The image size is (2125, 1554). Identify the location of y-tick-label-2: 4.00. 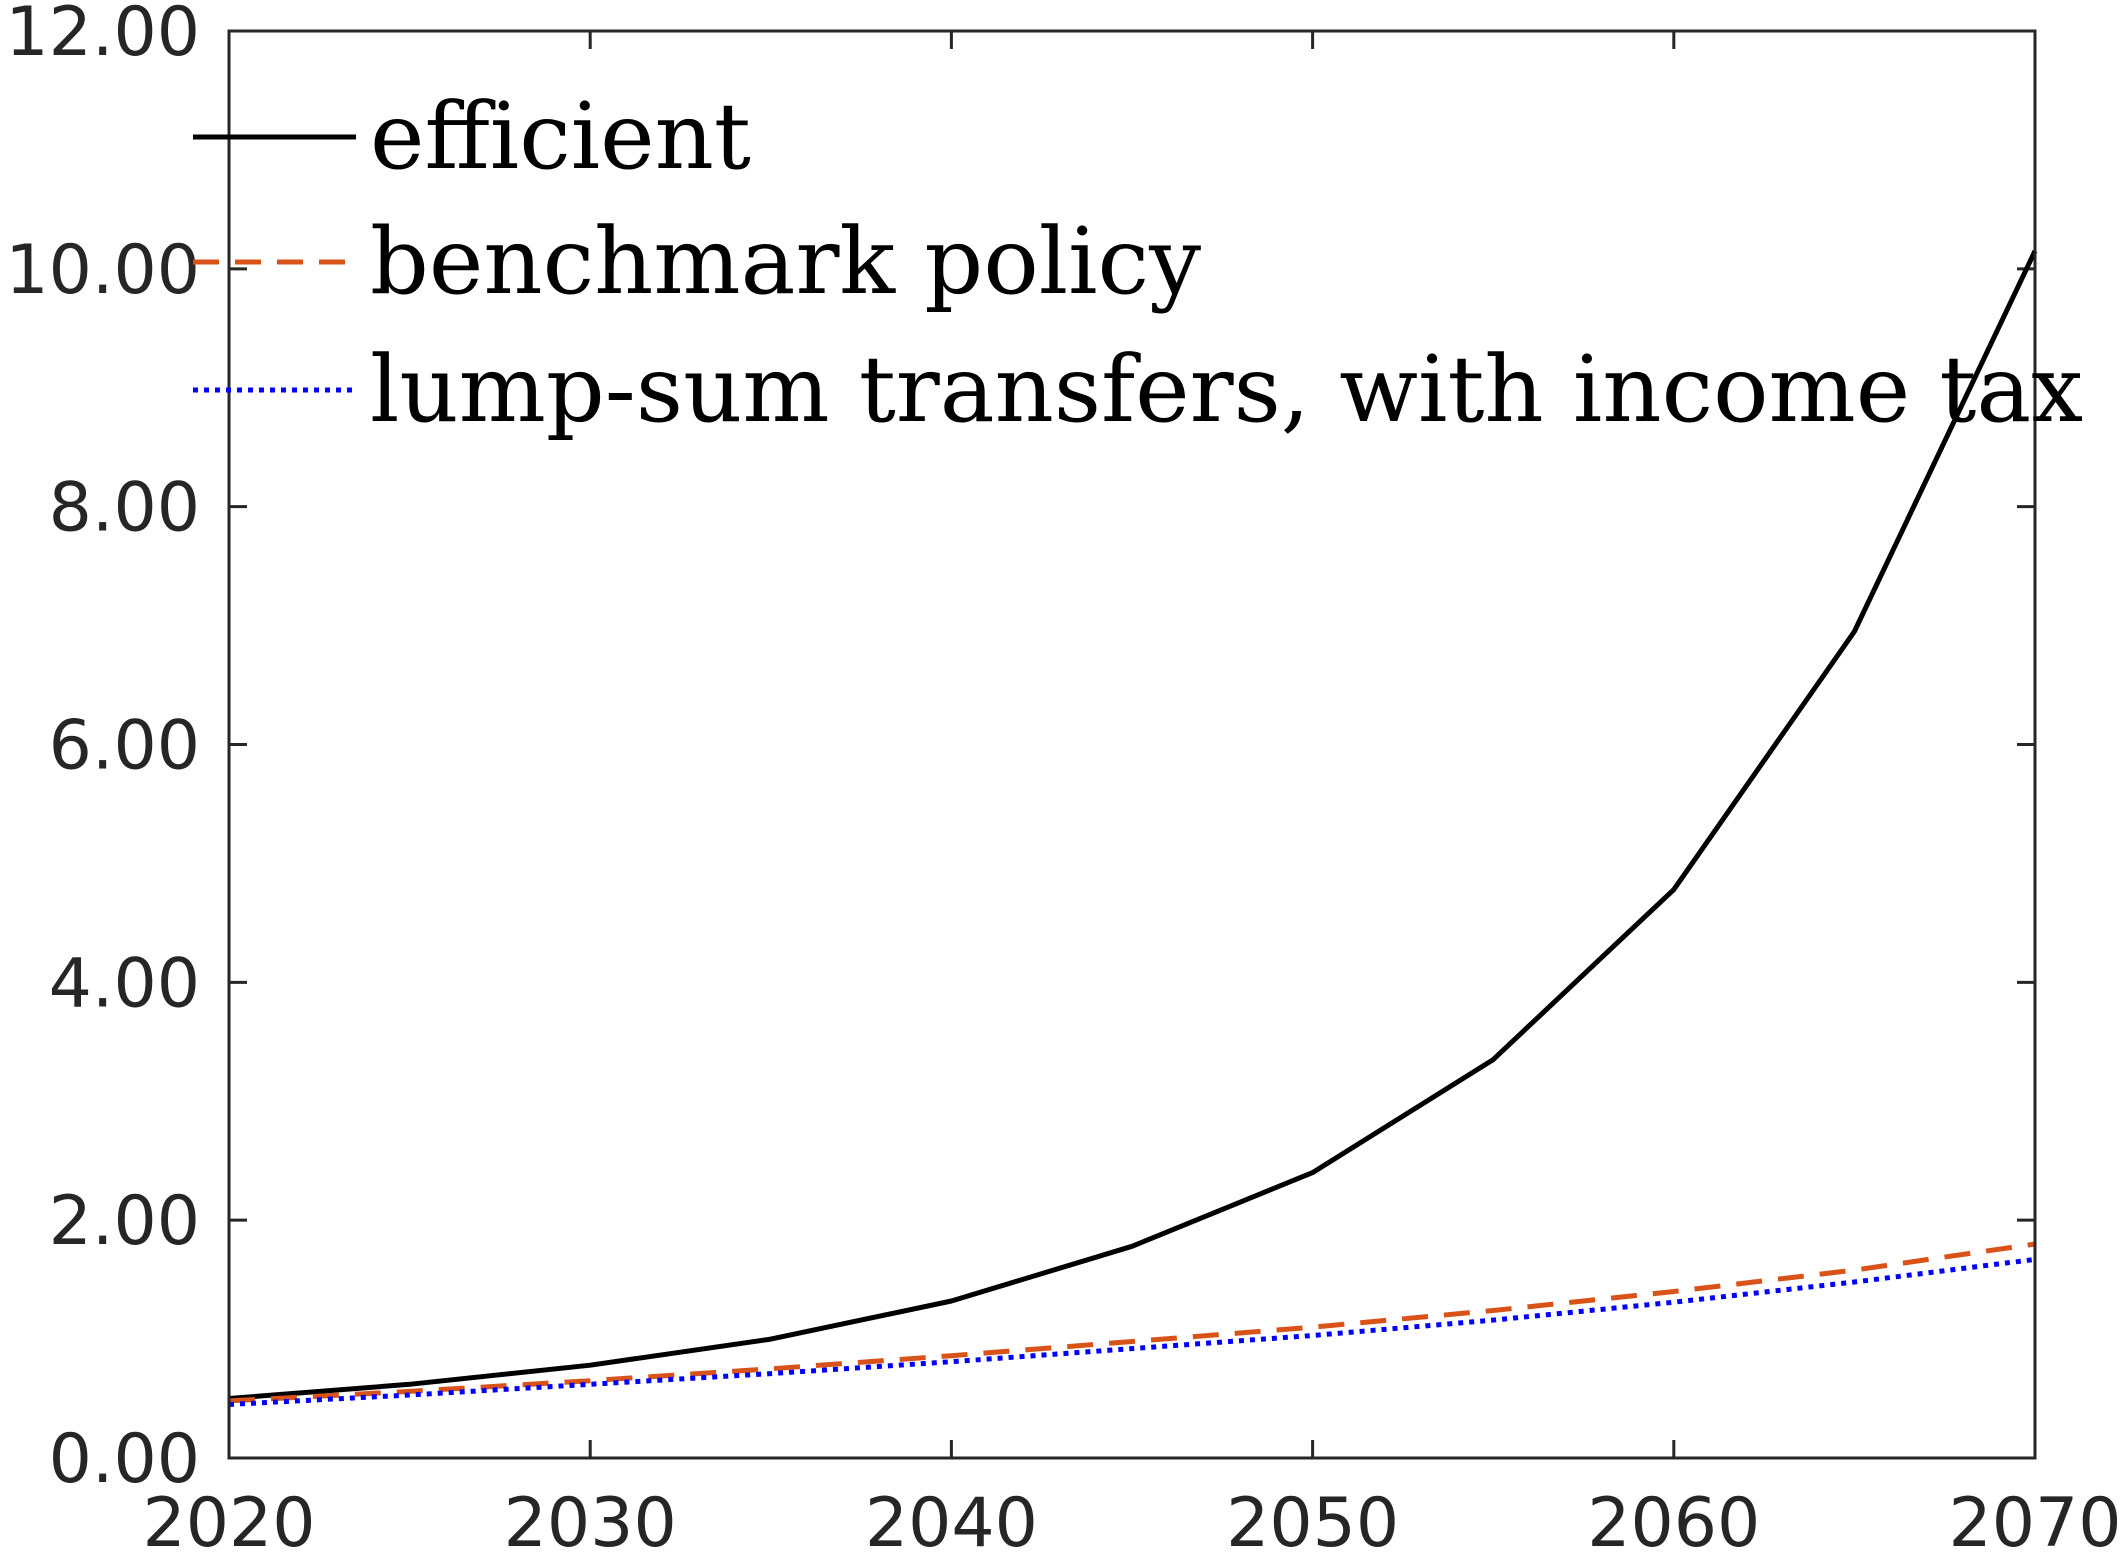
(124, 983).